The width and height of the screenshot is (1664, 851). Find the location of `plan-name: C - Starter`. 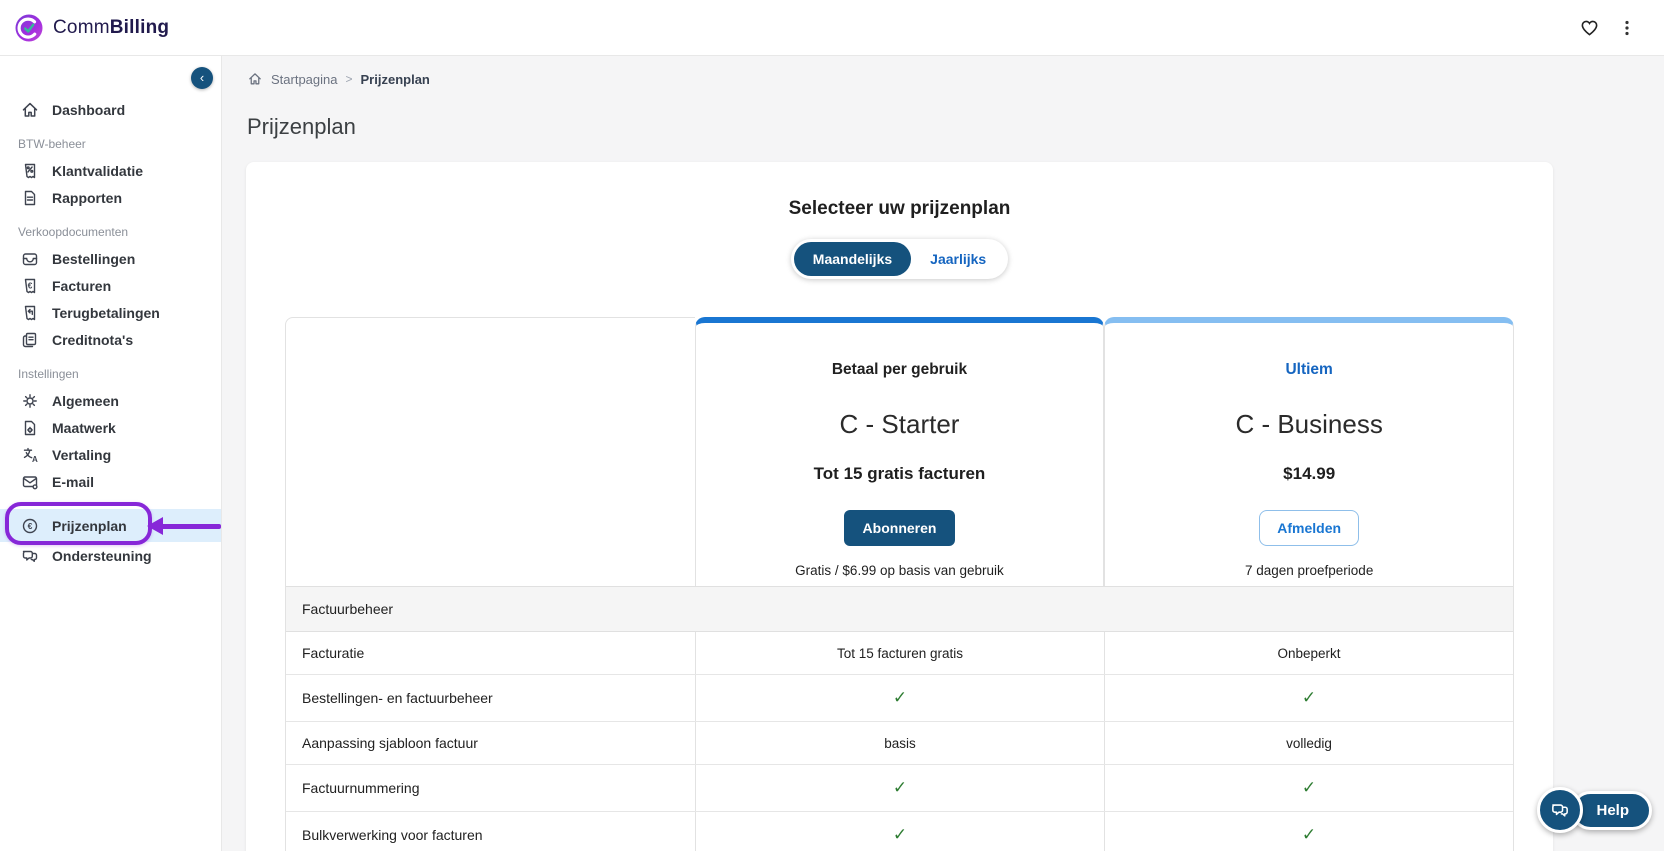

plan-name: C - Starter is located at coordinates (899, 424).